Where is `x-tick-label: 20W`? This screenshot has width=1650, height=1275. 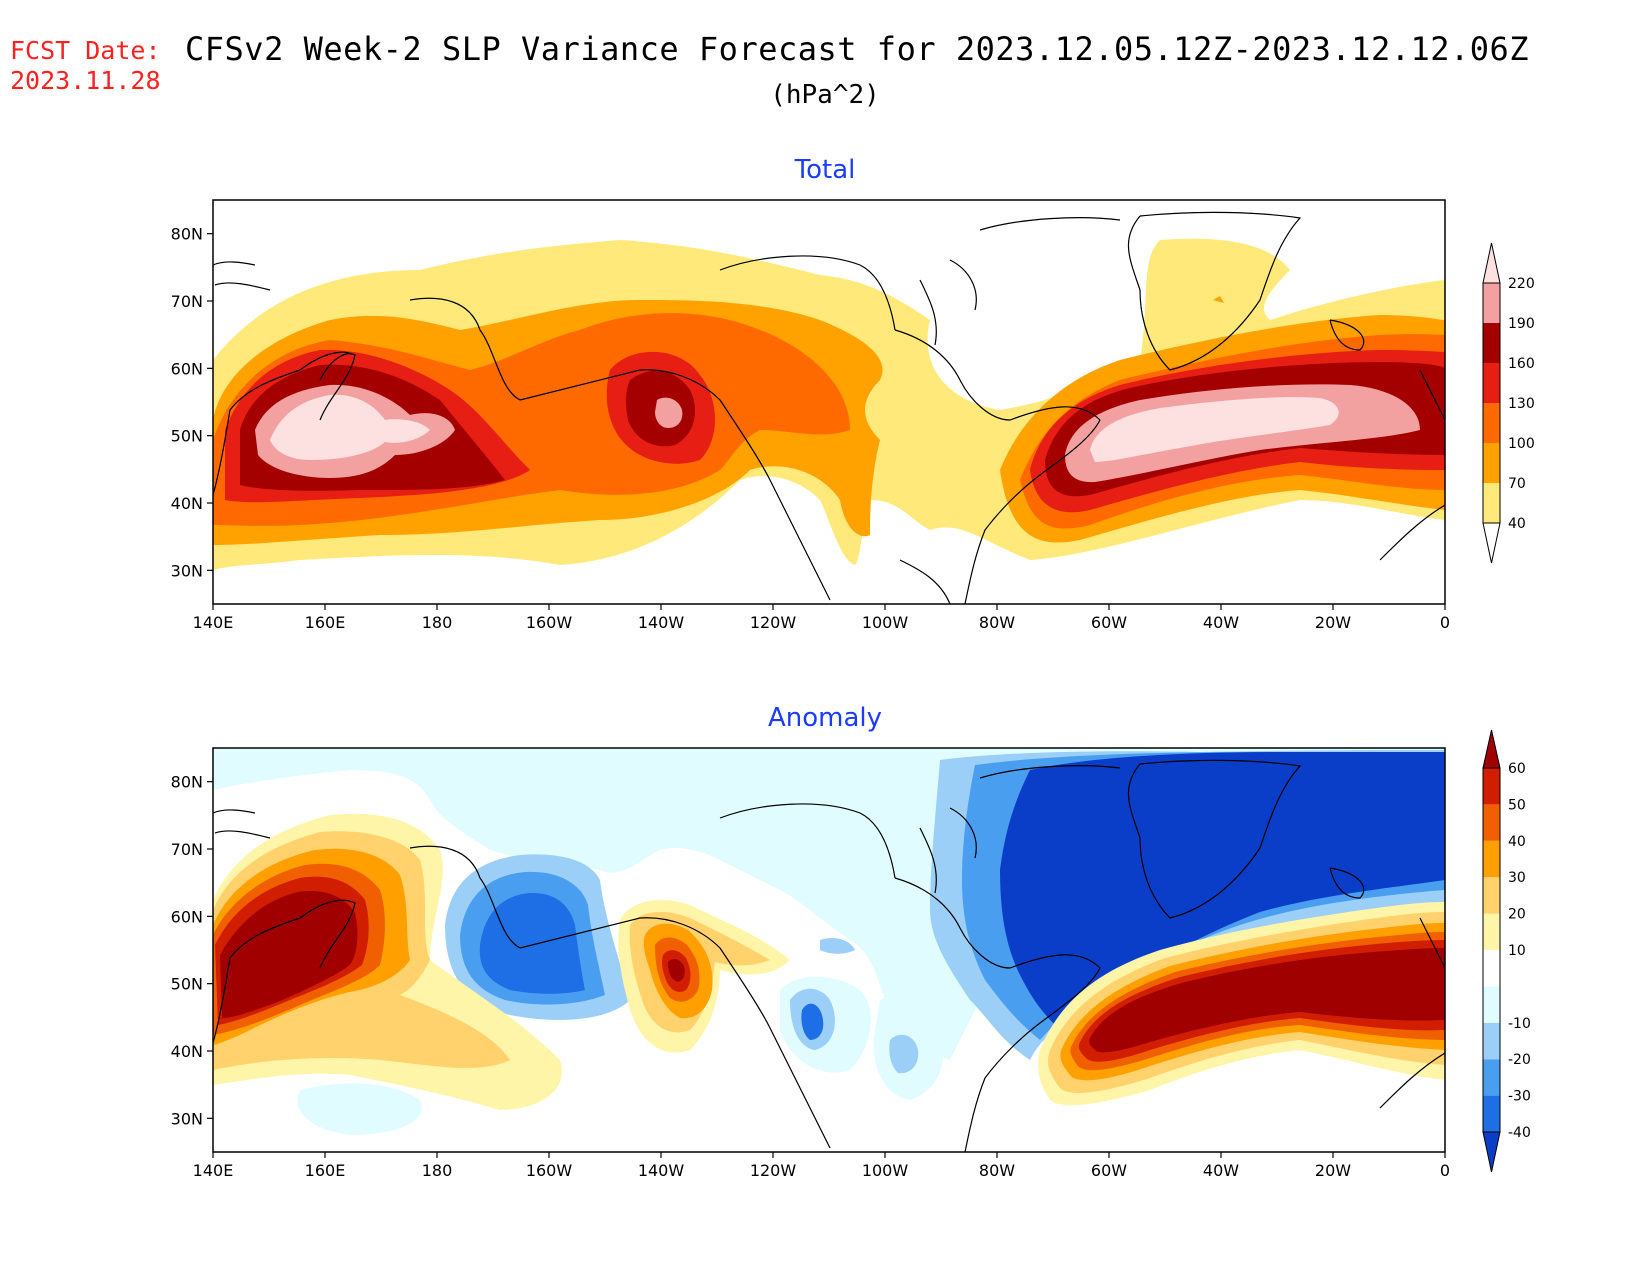
x-tick-label: 20W is located at coordinates (1333, 1170).